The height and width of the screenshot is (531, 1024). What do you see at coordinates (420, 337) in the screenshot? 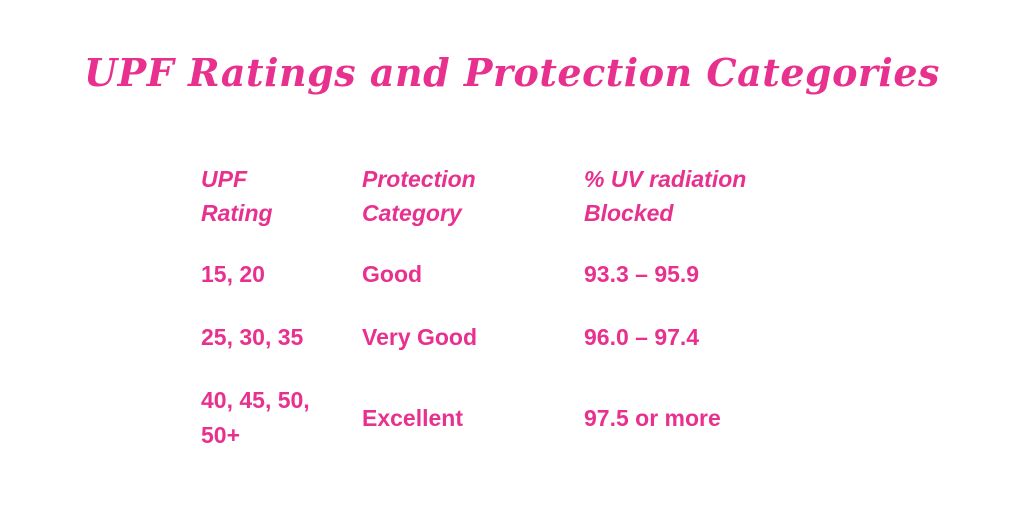
I see `category-cell: Very Good` at bounding box center [420, 337].